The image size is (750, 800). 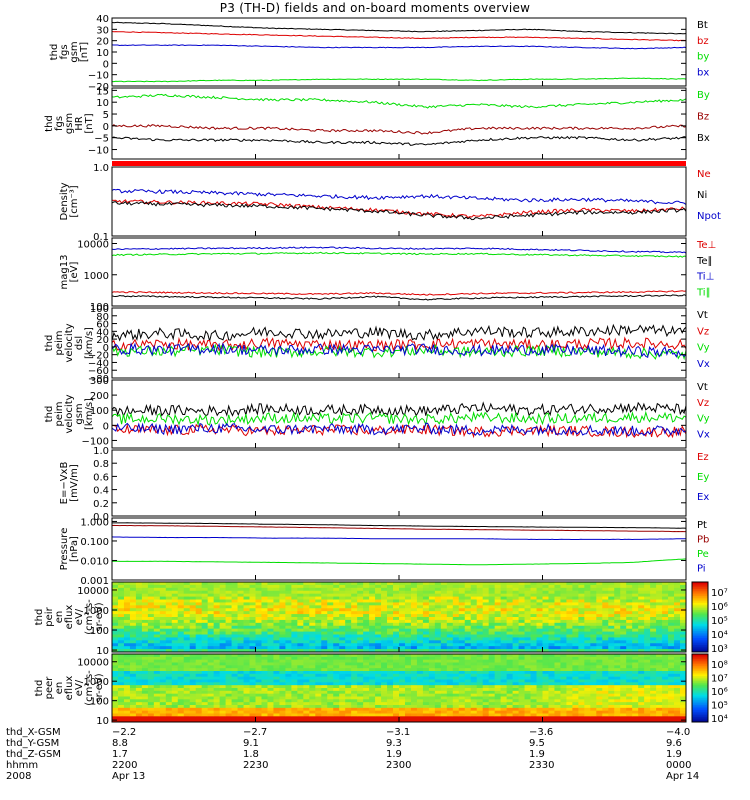 What do you see at coordinates (101, 477) in the screenshot?
I see `y-tick-label: 0.6` at bounding box center [101, 477].